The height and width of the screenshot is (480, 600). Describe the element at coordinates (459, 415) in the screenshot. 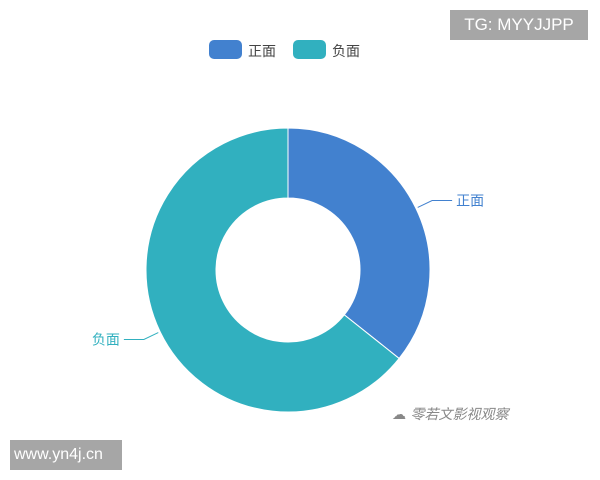

I see `watermark-text: 零若文影视观察` at that location.